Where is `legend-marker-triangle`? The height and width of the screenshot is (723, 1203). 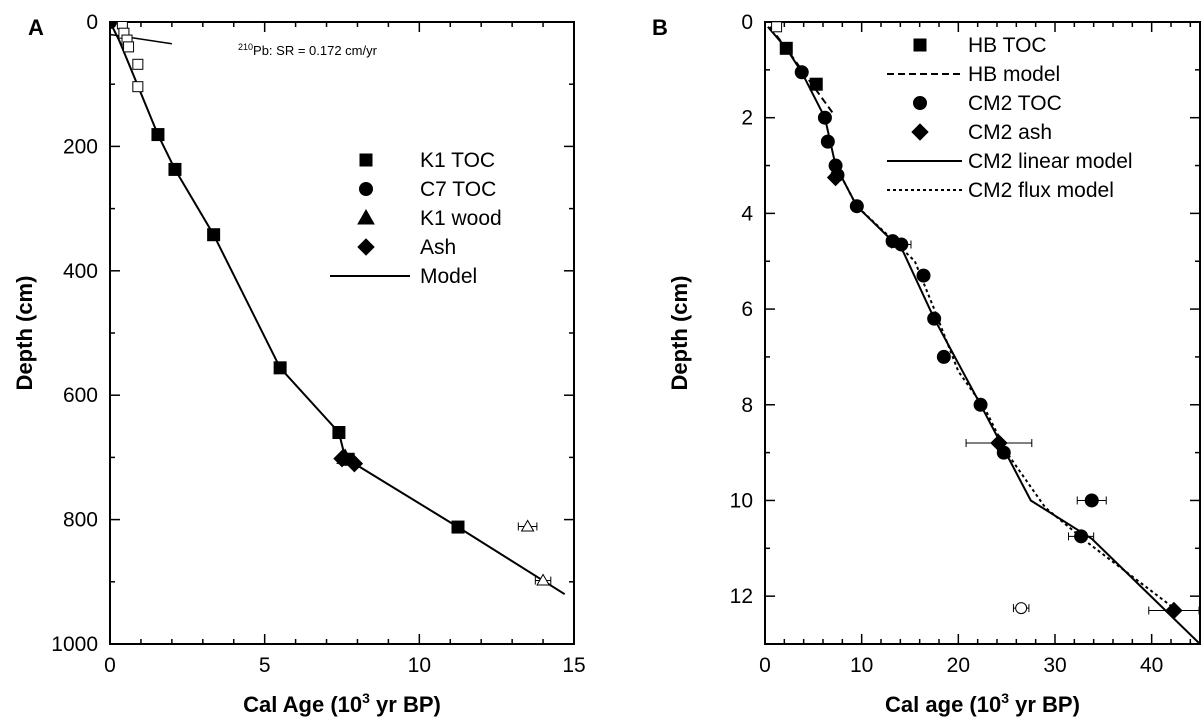 legend-marker-triangle is located at coordinates (366, 216).